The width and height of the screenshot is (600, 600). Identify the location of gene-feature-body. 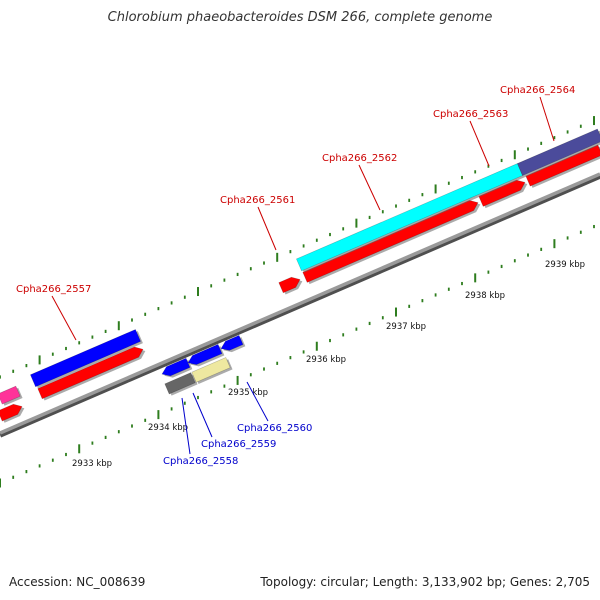
(10, 395).